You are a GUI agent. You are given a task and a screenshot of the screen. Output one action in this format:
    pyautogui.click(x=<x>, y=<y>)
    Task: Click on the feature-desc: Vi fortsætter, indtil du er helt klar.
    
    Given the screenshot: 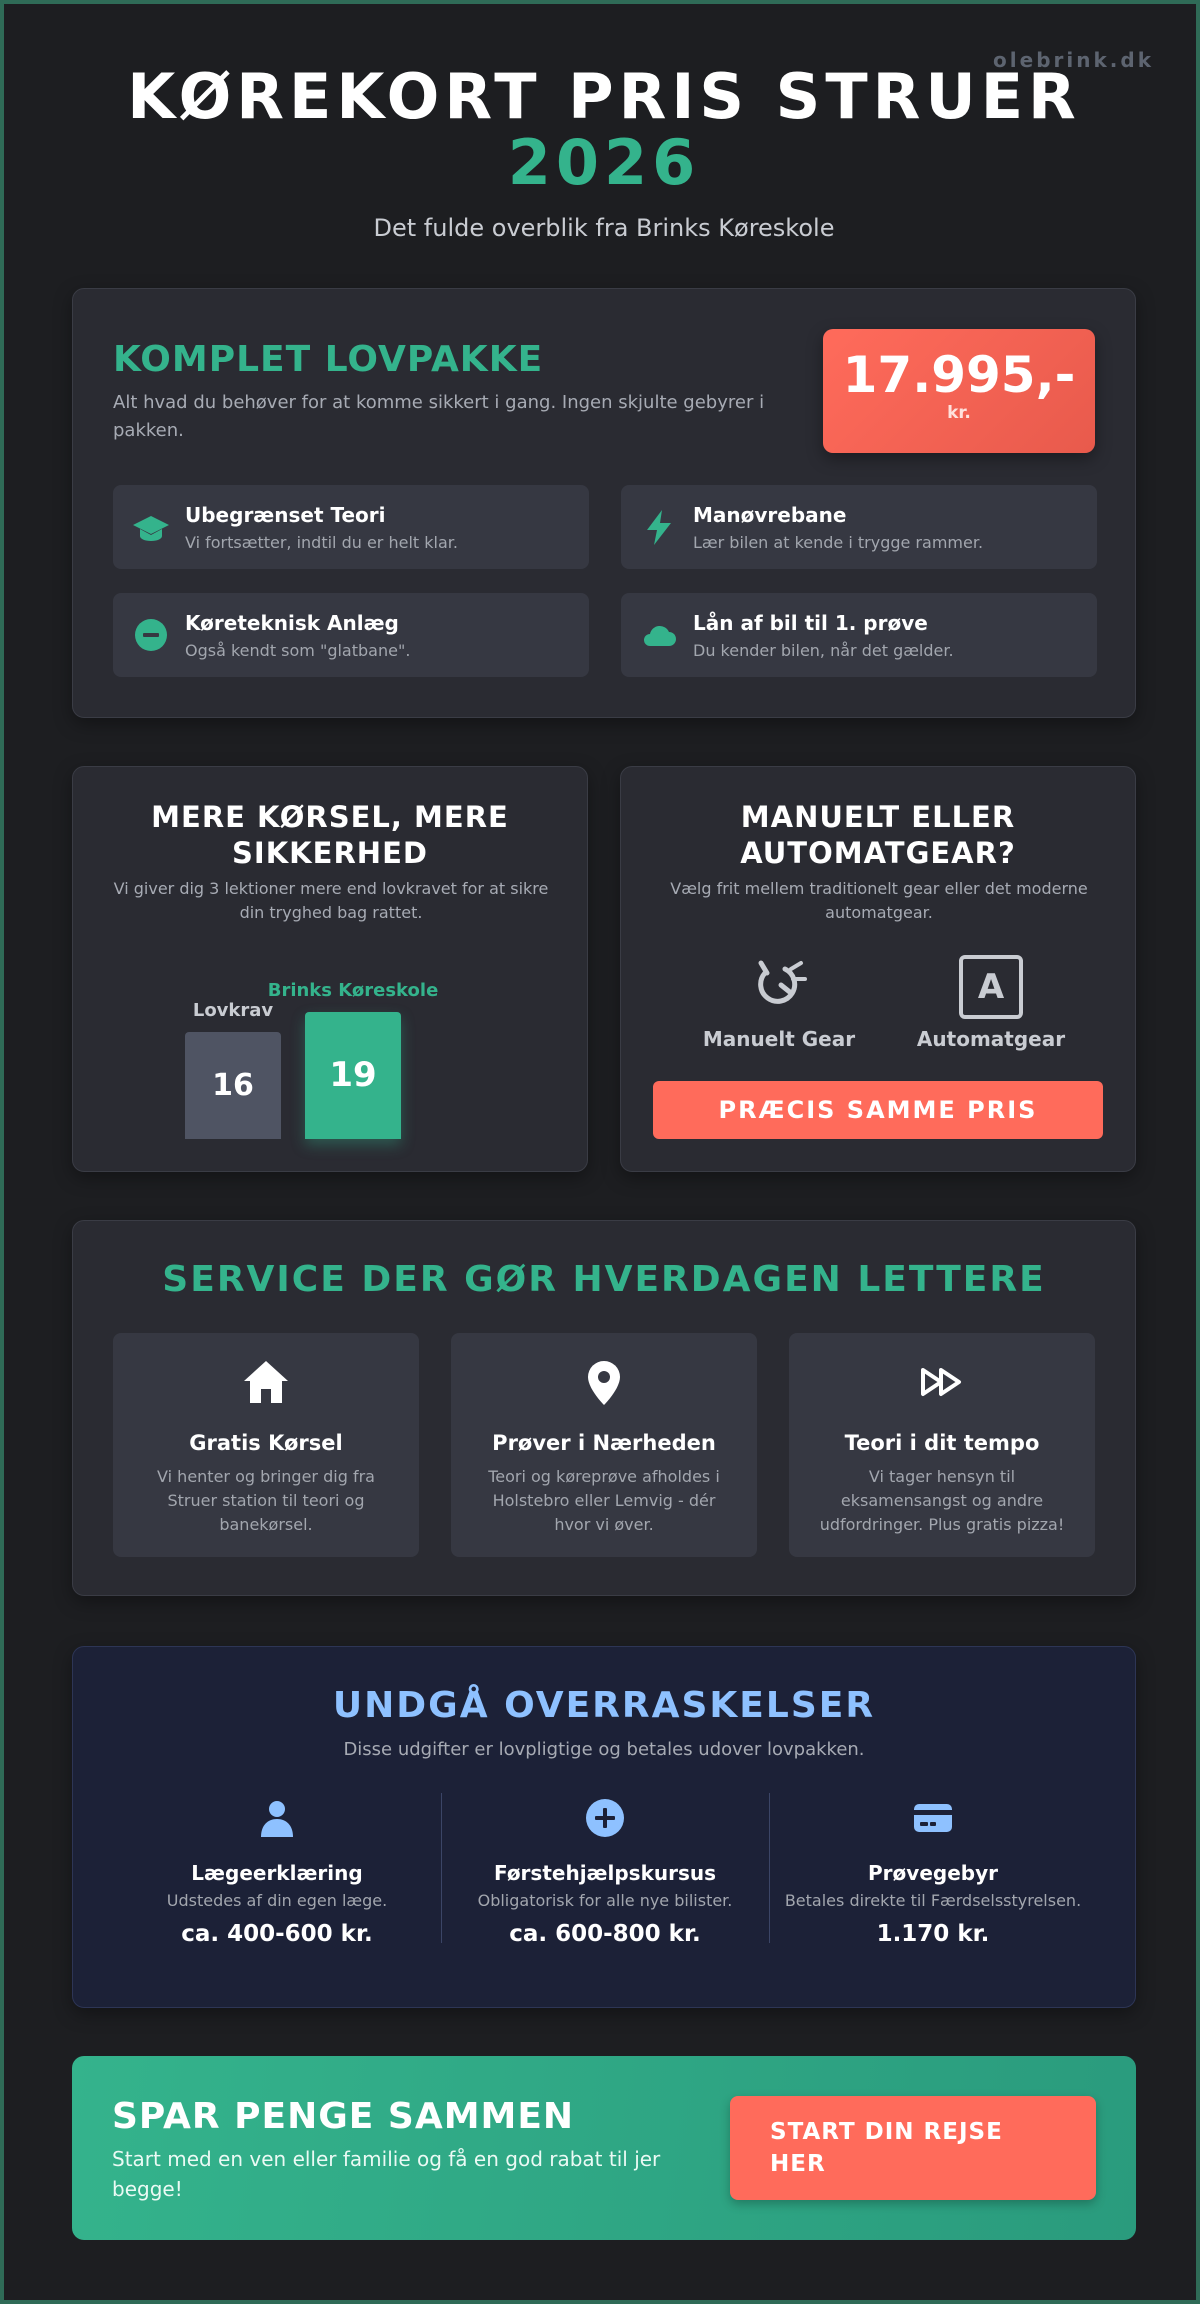 What is the action you would take?
    pyautogui.click(x=321, y=542)
    